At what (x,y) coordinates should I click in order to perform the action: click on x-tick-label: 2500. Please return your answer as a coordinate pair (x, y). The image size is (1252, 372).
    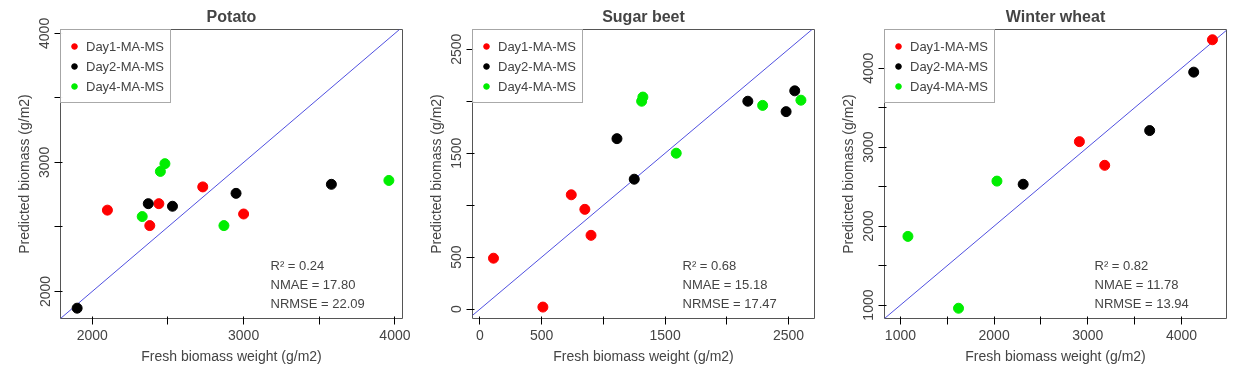
    Looking at the image, I should click on (789, 334).